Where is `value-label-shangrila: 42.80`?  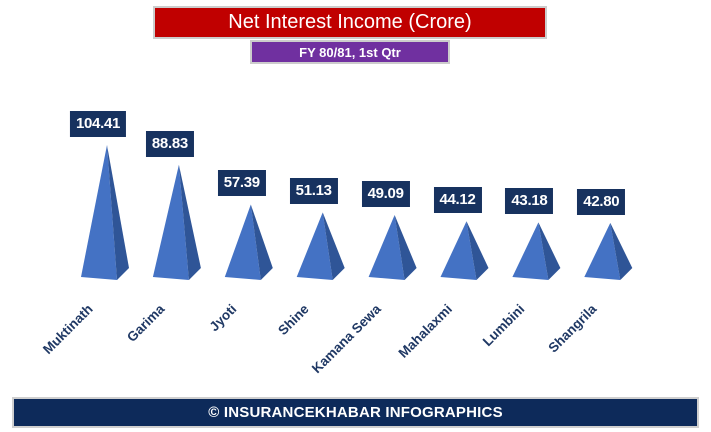
value-label-shangrila: 42.80 is located at coordinates (601, 201).